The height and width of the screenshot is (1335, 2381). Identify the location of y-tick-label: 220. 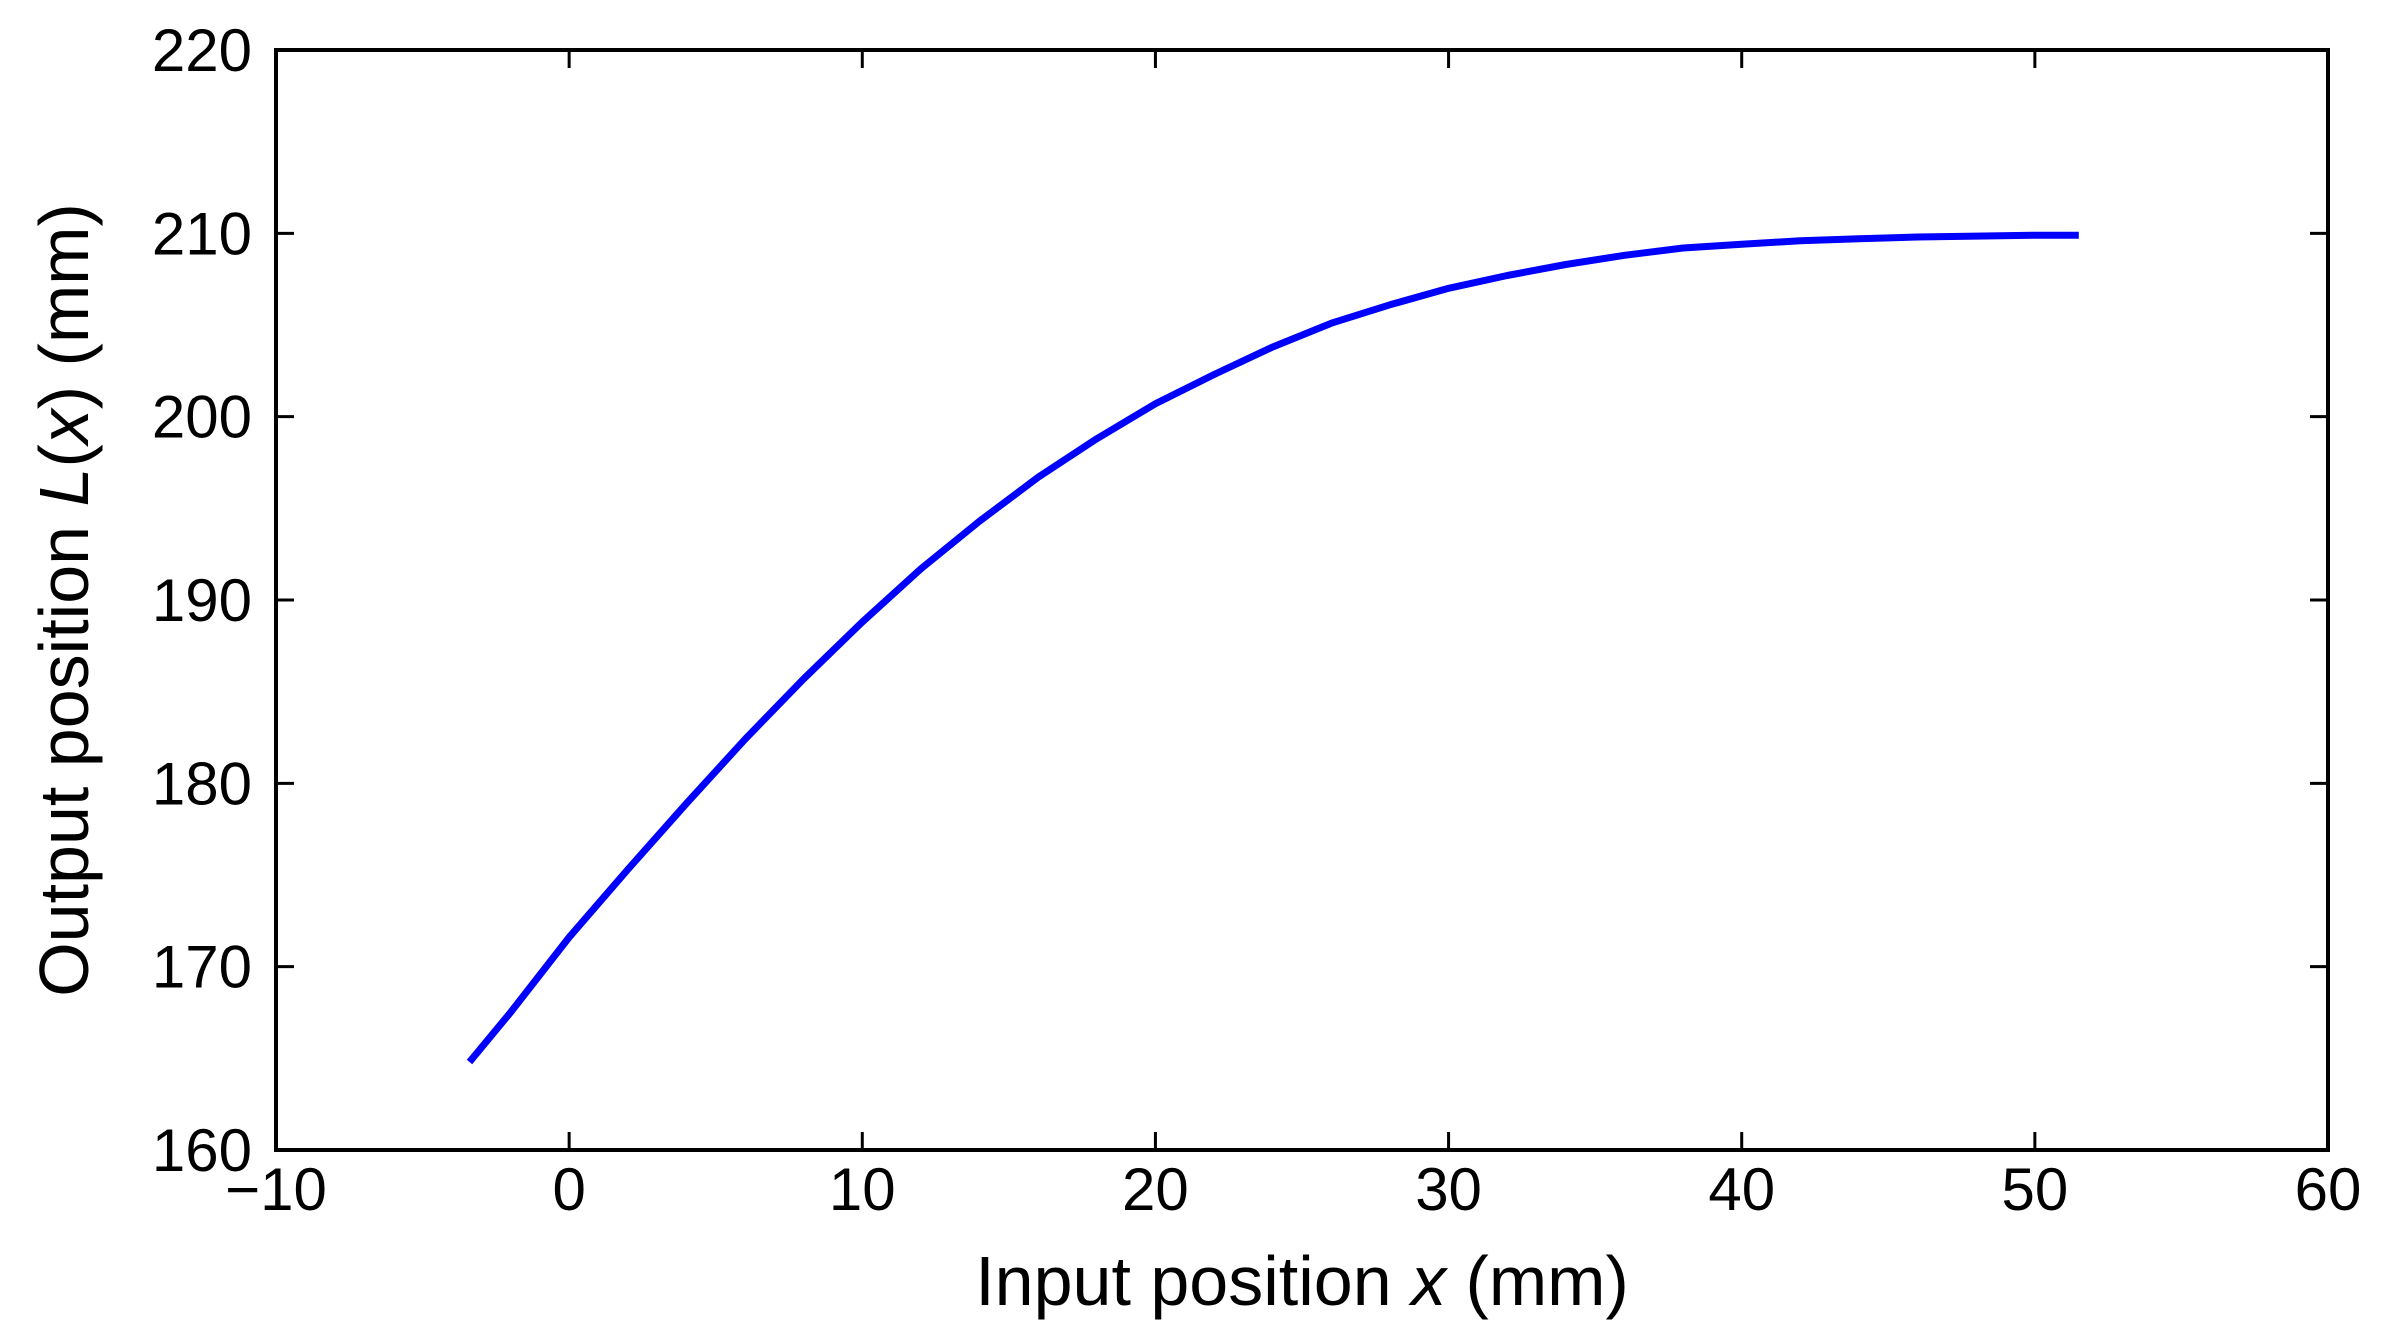
(202, 50).